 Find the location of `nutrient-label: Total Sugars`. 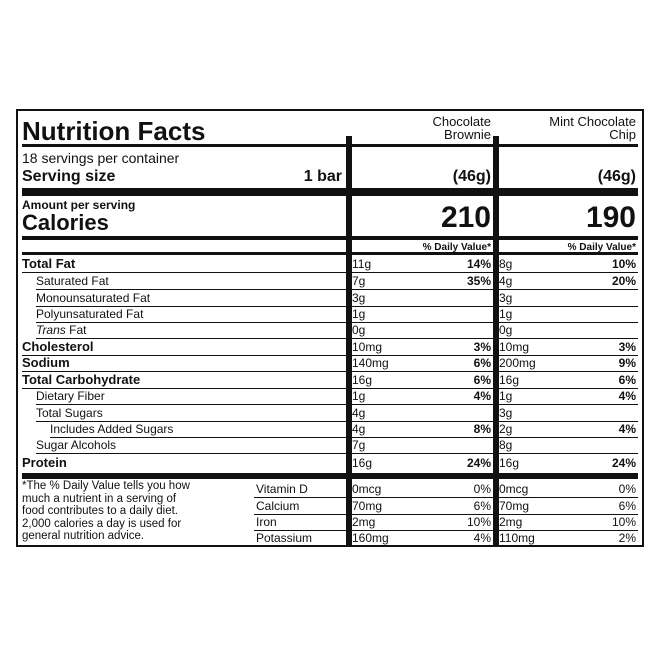

nutrient-label: Total Sugars is located at coordinates (69, 413).